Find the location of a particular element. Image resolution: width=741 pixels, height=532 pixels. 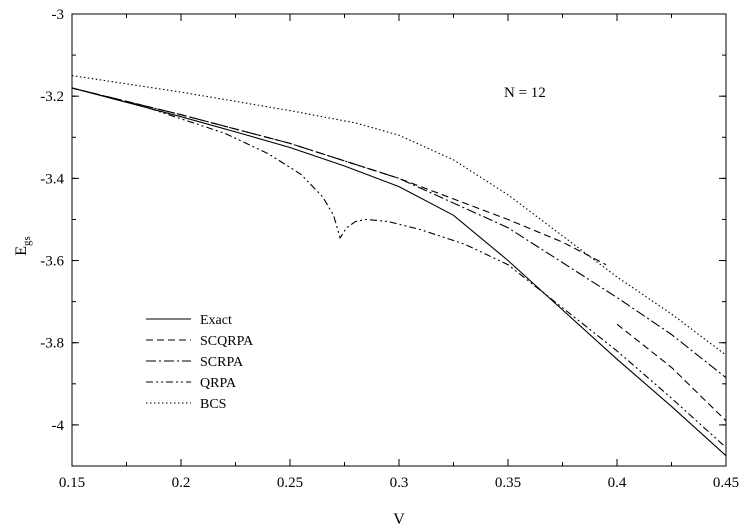

legend-label-scqrpa: SCQRPA is located at coordinates (227, 341).